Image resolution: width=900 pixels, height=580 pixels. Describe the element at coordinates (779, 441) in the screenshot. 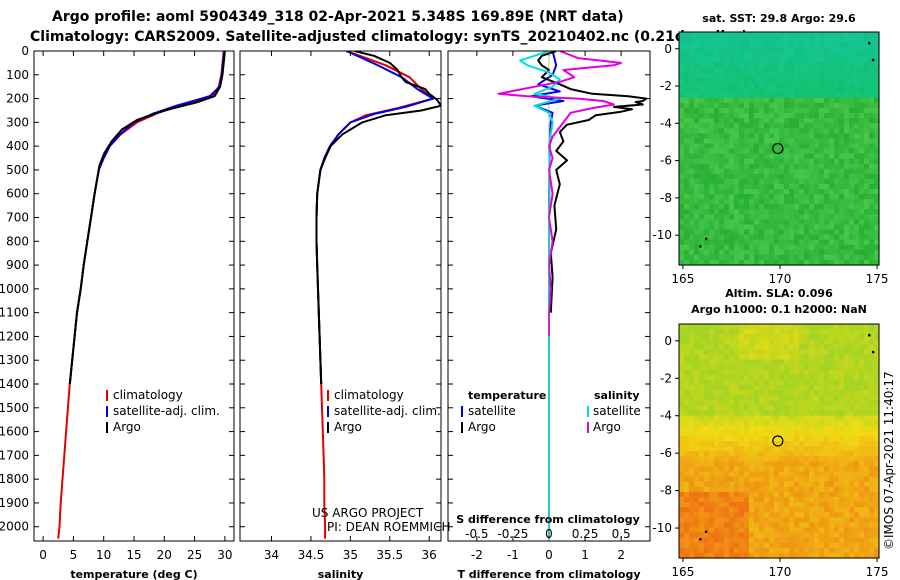

I see `heatmap-cells` at that location.